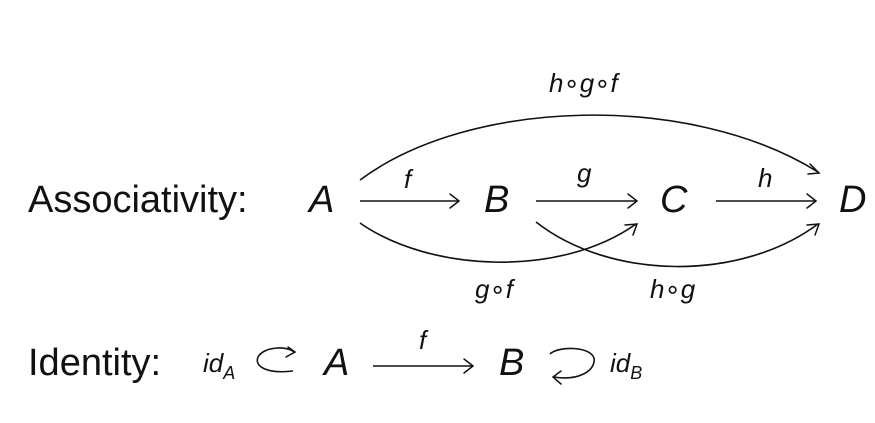 The width and height of the screenshot is (875, 423). Describe the element at coordinates (409, 179) in the screenshot. I see `label-f: f` at that location.